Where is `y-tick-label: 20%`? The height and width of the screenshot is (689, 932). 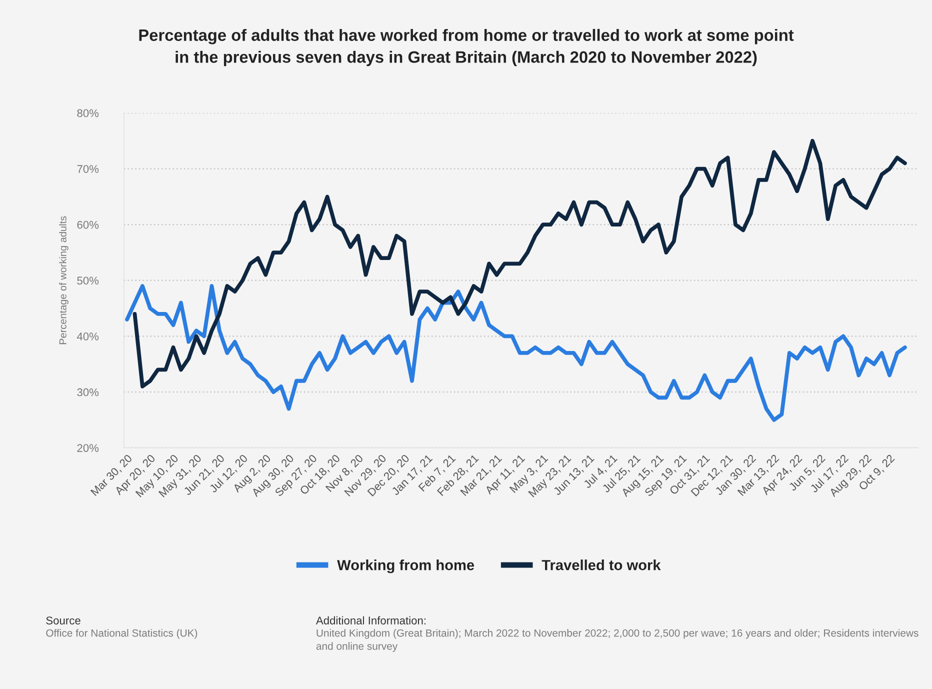 y-tick-label: 20% is located at coordinates (88, 448).